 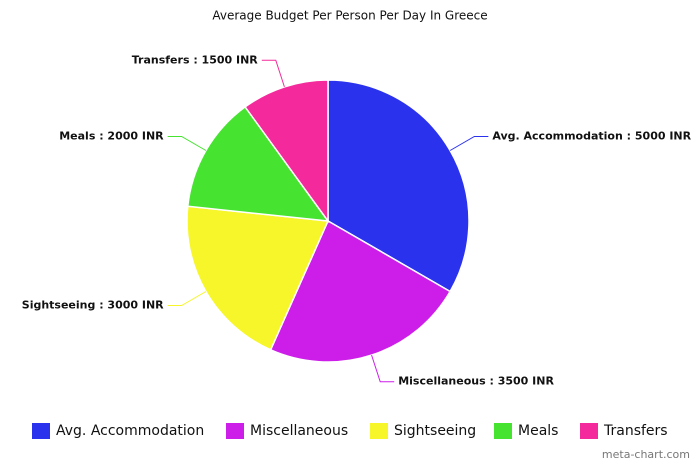 What do you see at coordinates (195, 59) in the screenshot?
I see `data-label: Transfers : 1500 INR` at bounding box center [195, 59].